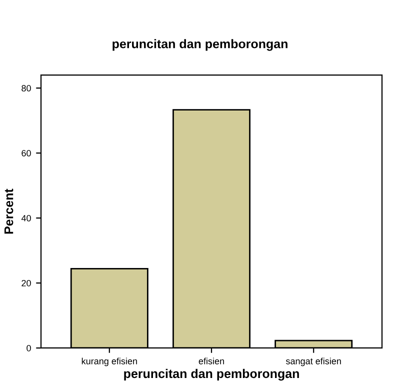  Describe the element at coordinates (26, 218) in the screenshot. I see `y-tick-label: 40` at that location.